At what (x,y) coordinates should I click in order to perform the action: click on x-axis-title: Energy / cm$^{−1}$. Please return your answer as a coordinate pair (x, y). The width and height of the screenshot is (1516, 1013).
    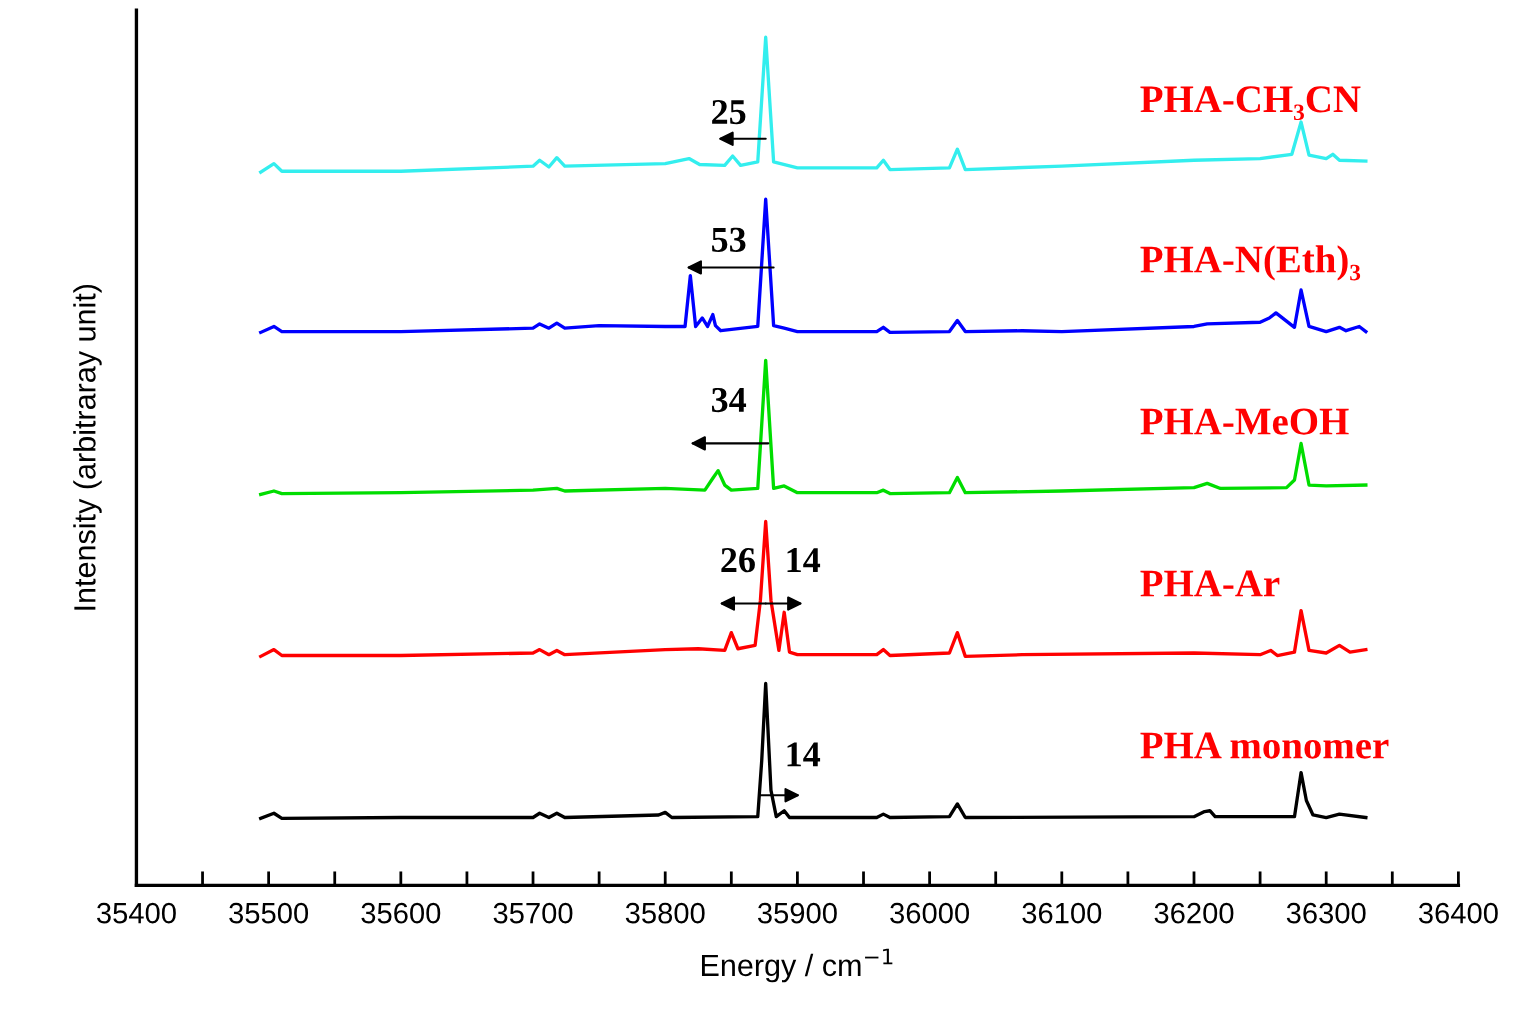
    Looking at the image, I should click on (797, 965).